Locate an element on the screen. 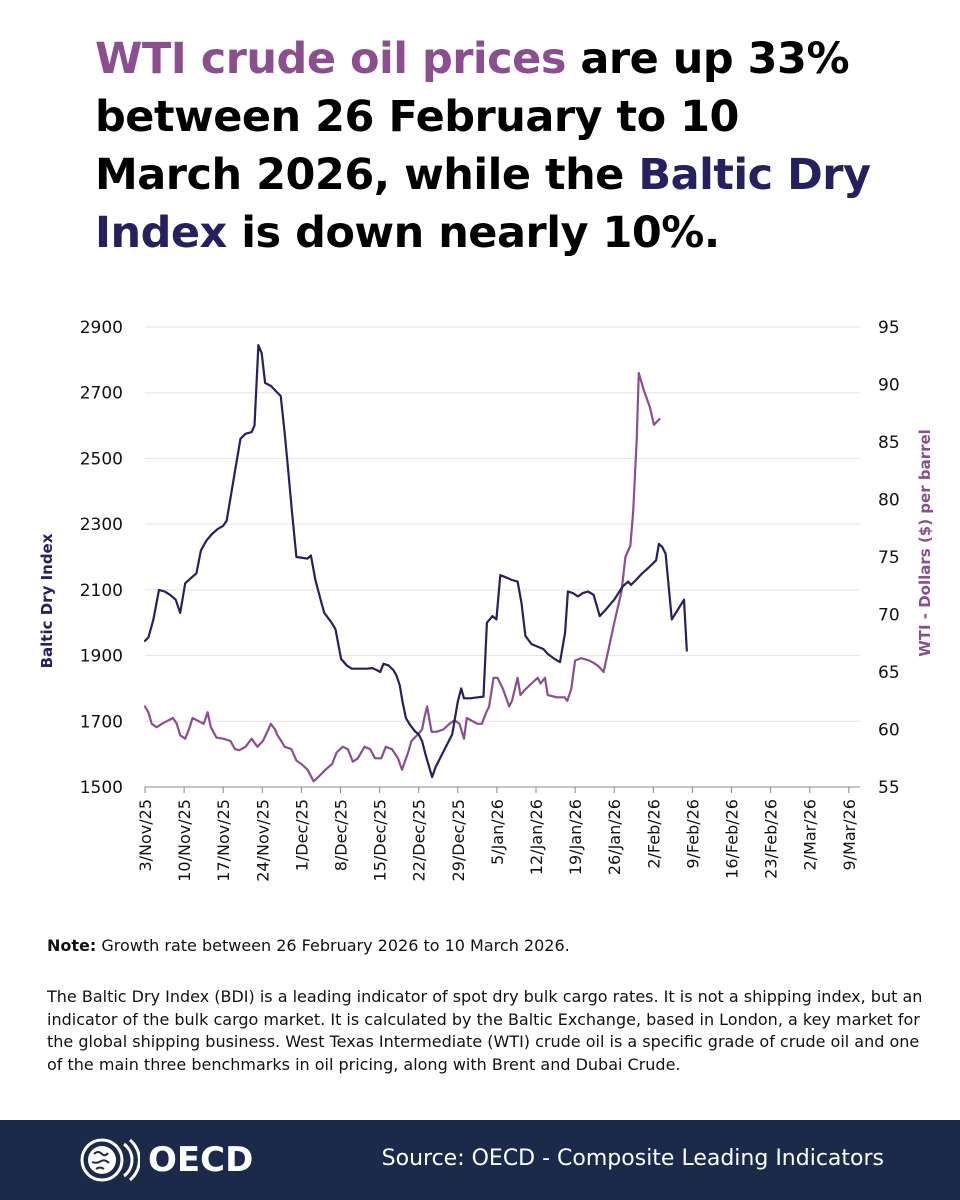 The width and height of the screenshot is (960, 1200). x-tick-label: 8/Dec/25 is located at coordinates (341, 835).